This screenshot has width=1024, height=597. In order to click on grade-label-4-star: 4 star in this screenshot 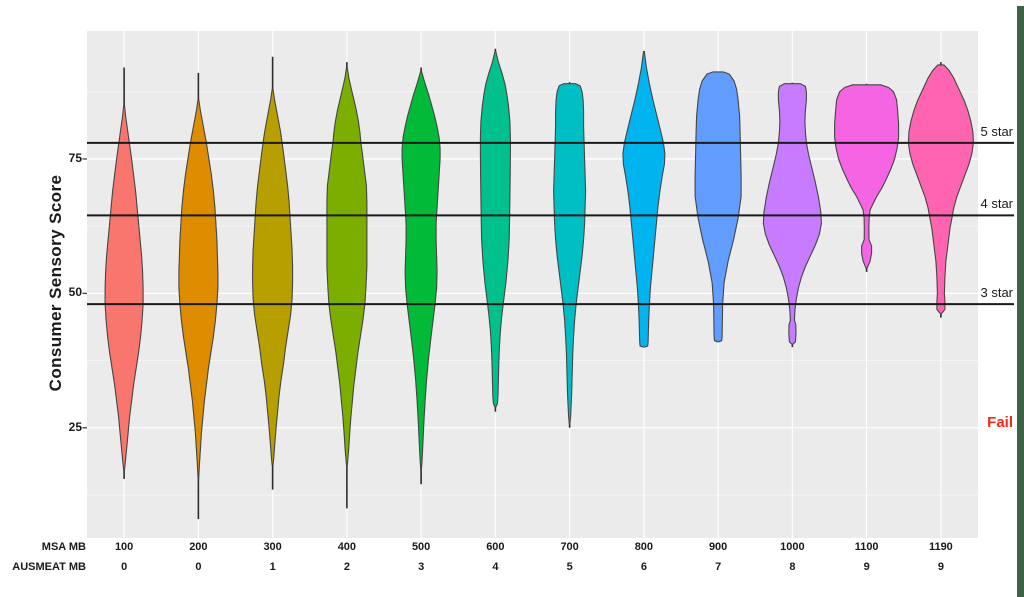, I will do `click(996, 204)`.